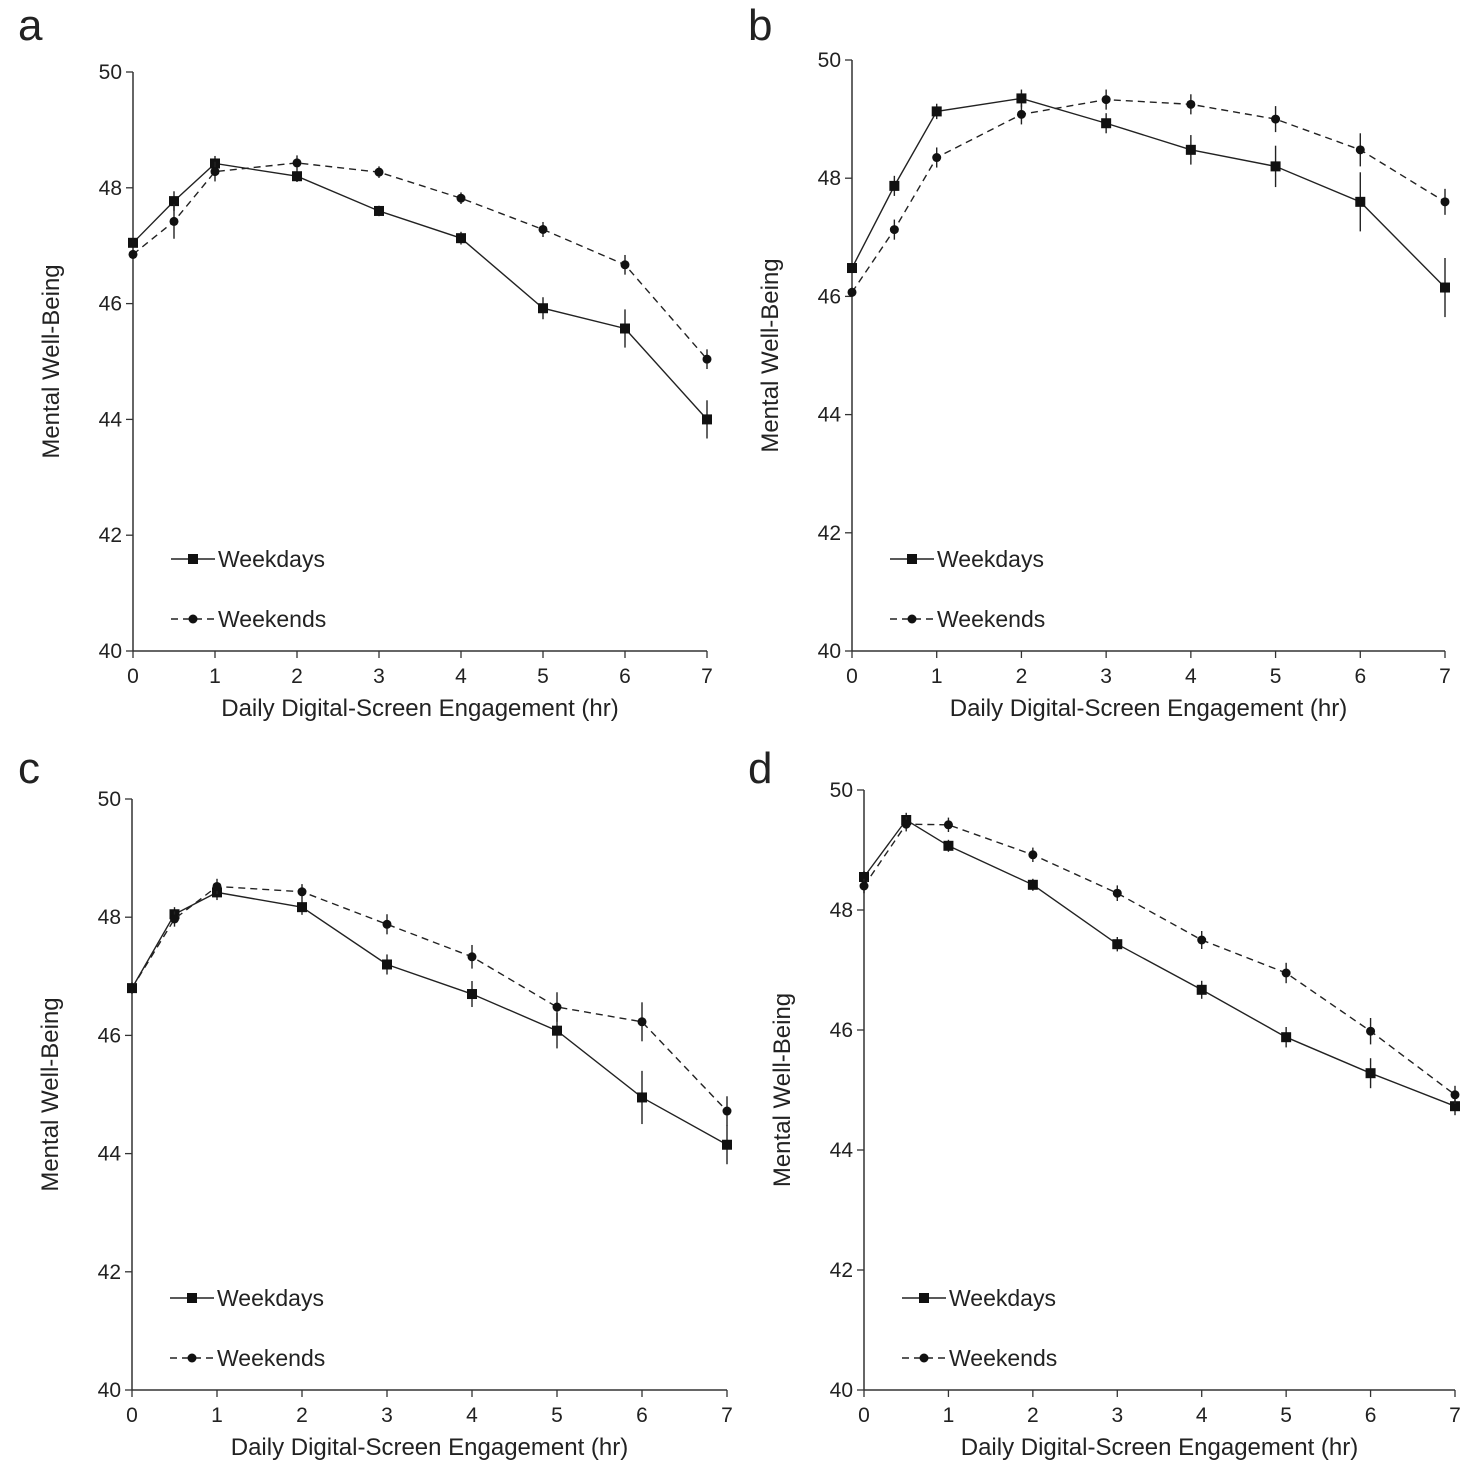 The height and width of the screenshot is (1475, 1480). I want to click on x-tick-label: 0, so click(852, 676).